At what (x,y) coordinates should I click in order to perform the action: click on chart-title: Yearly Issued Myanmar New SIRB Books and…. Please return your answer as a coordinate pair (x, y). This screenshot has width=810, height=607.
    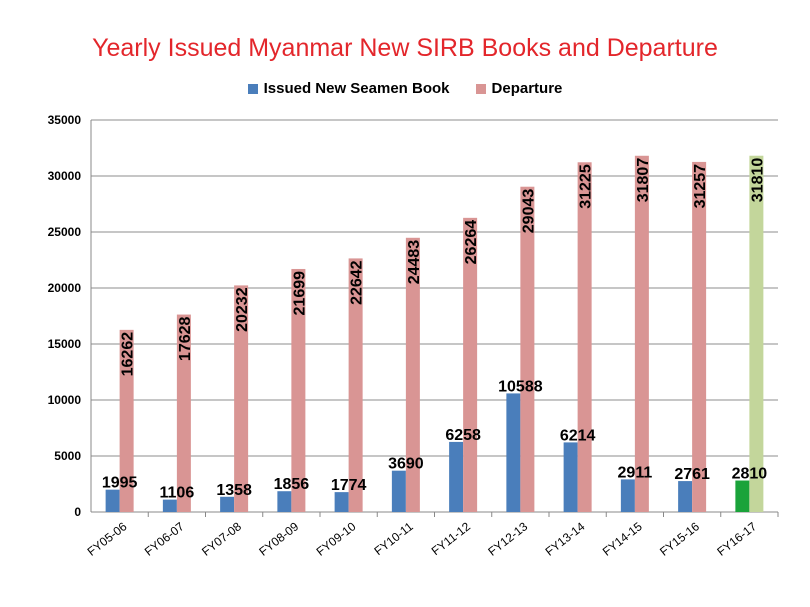
    Looking at the image, I should click on (405, 48).